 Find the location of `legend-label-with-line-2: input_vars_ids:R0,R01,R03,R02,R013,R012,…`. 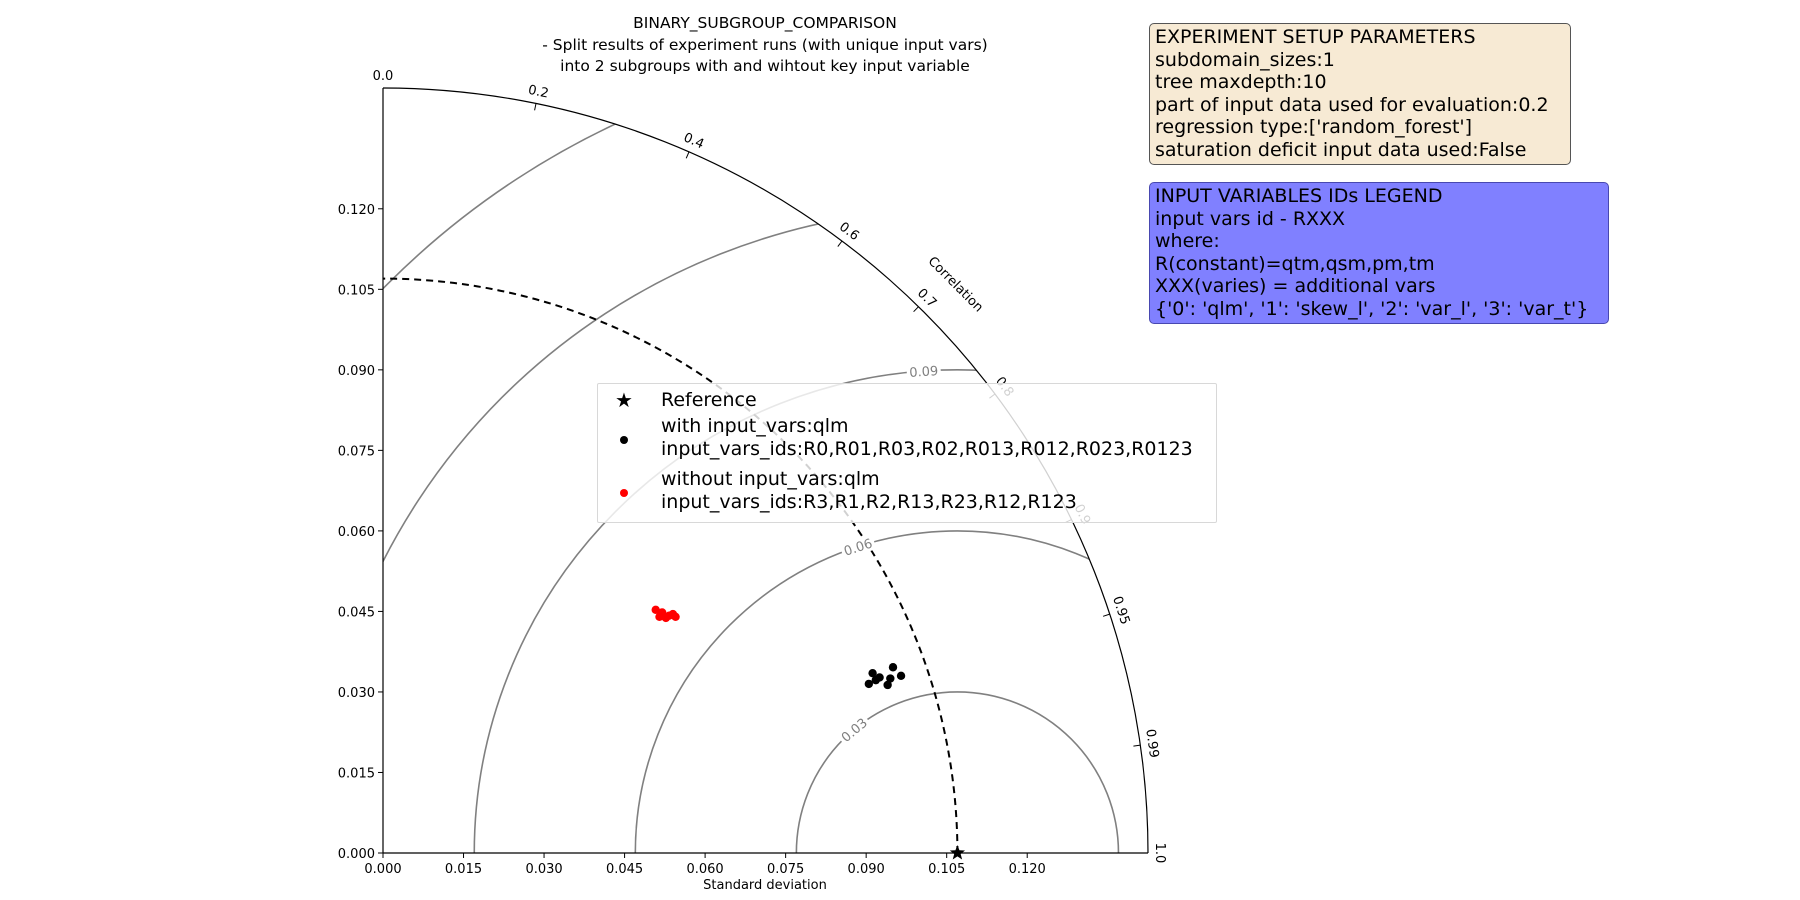

legend-label-with-line-2: input_vars_ids:R0,R01,R03,R02,R013,R012,… is located at coordinates (927, 449).